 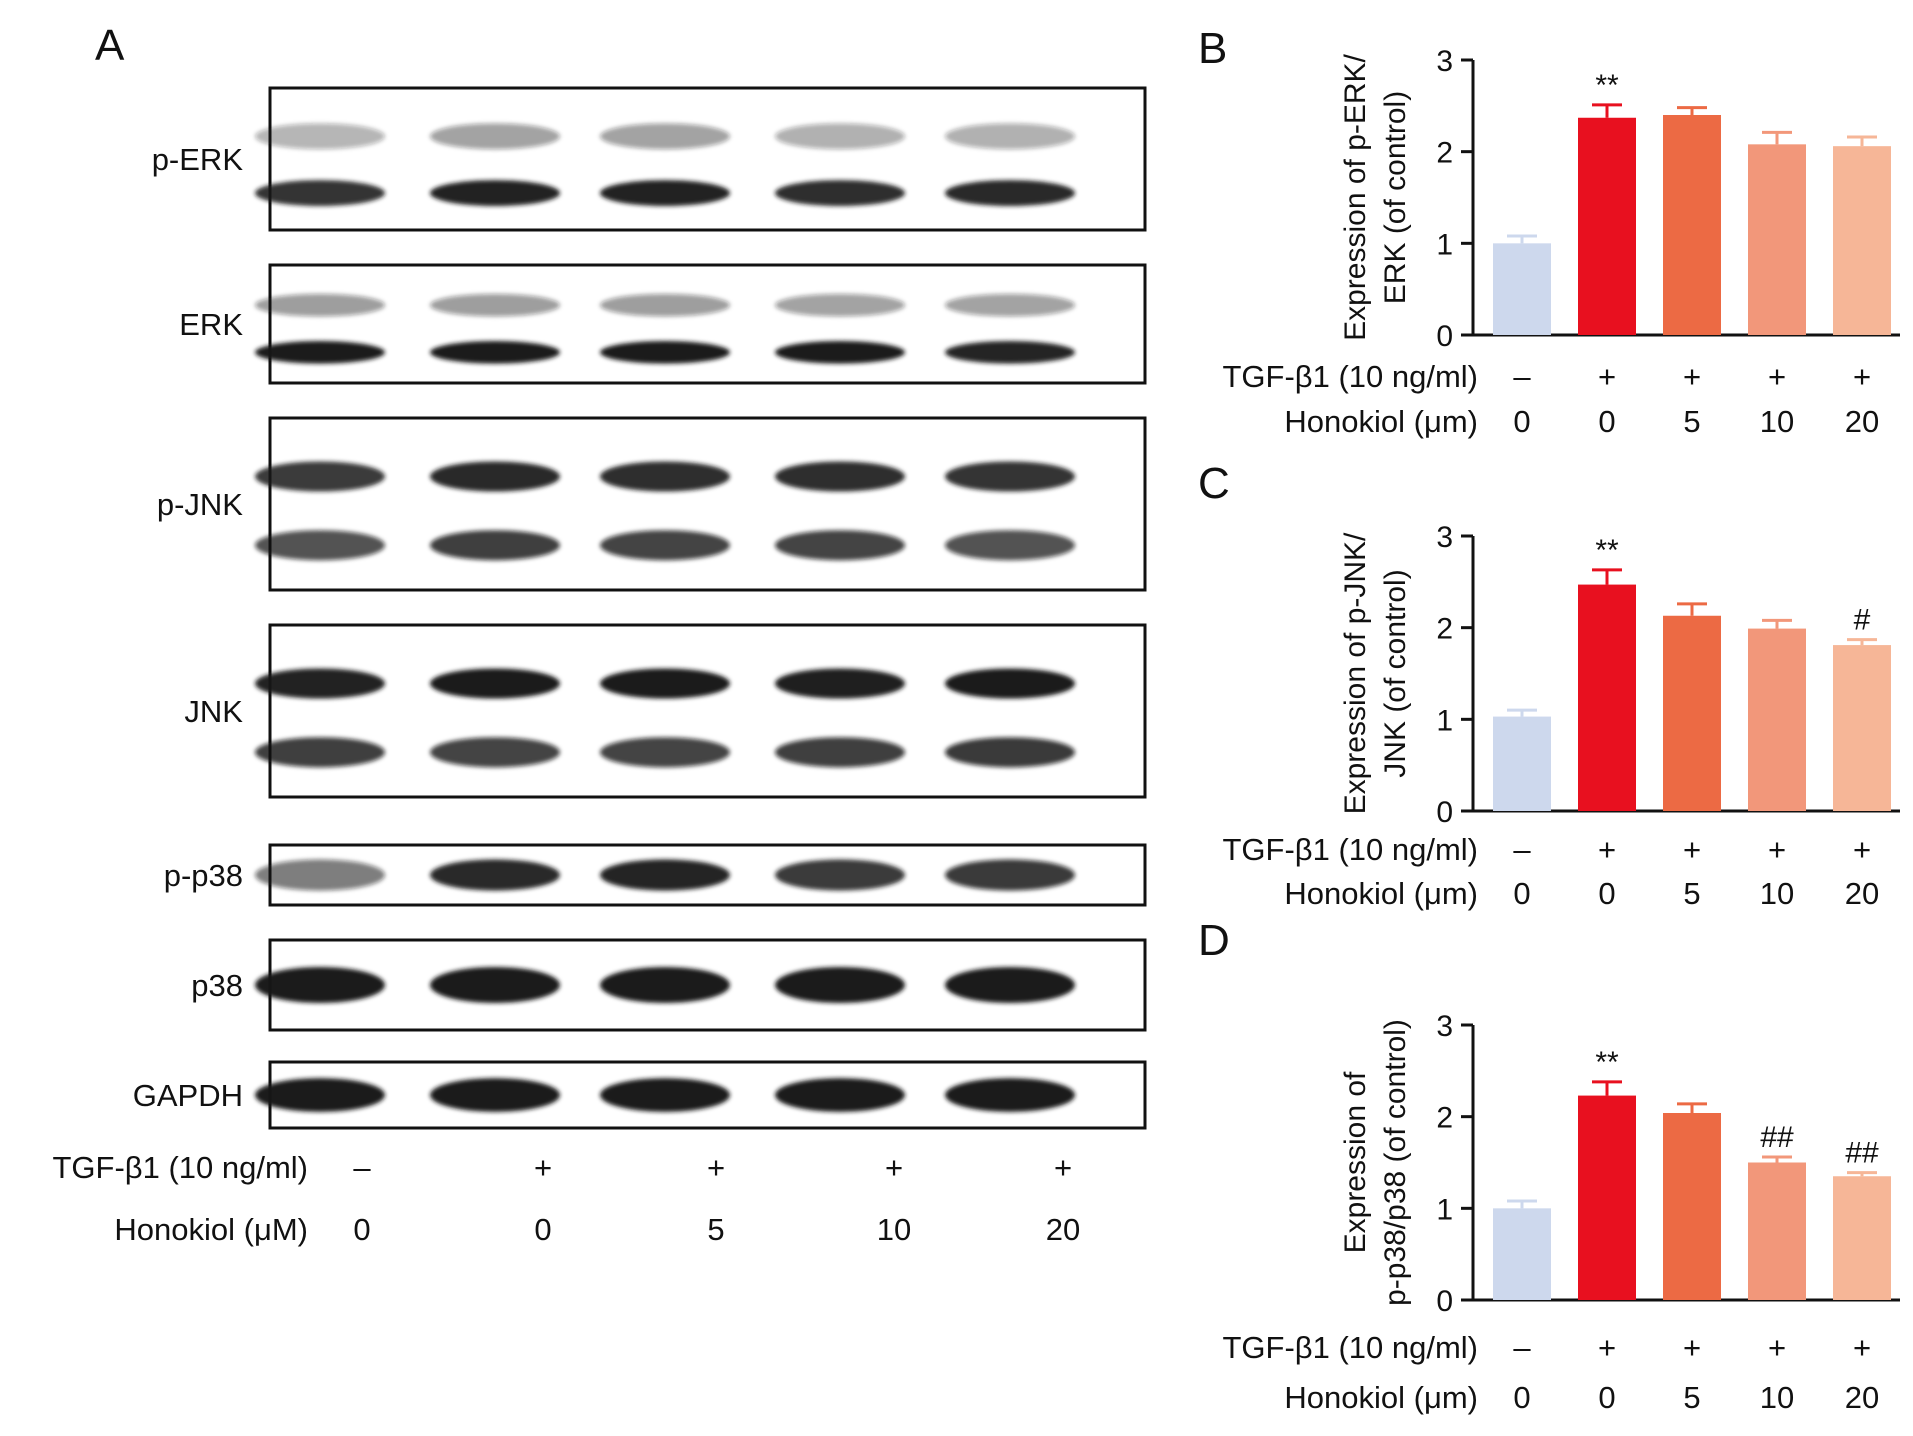 What do you see at coordinates (1375, 1162) in the screenshot?
I see `y-axis-label: Expression of p-p38/p38 (of control)` at bounding box center [1375, 1162].